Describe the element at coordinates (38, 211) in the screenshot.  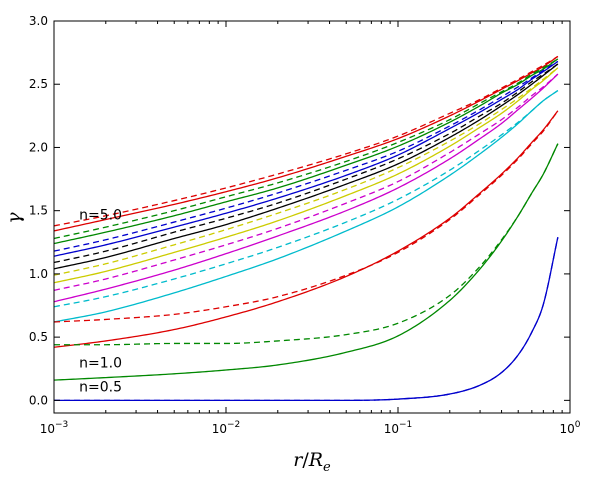
I see `y-tick-label-3: 1.5` at that location.